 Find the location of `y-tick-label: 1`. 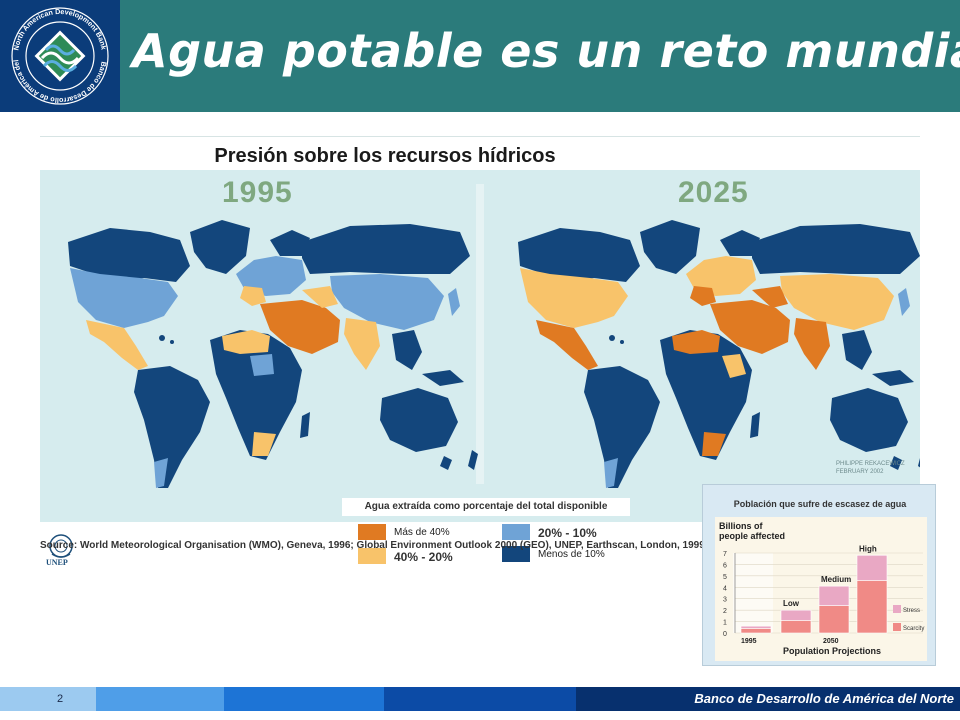

y-tick-label: 1 is located at coordinates (725, 623).